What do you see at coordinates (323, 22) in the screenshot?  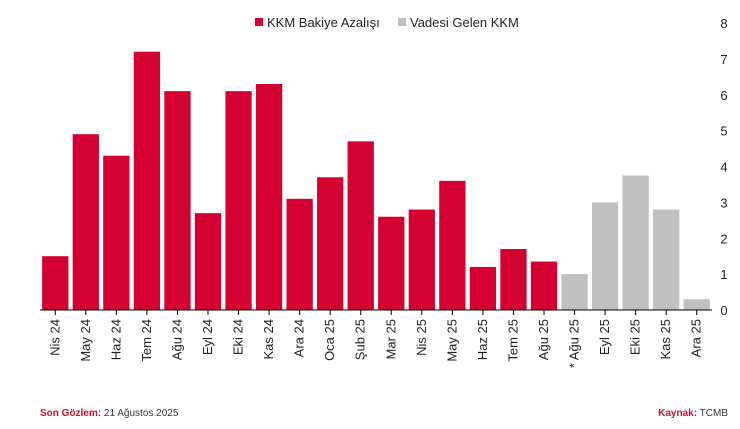 I see `legend-label-series1: KKM Bakiye Azalışı` at bounding box center [323, 22].